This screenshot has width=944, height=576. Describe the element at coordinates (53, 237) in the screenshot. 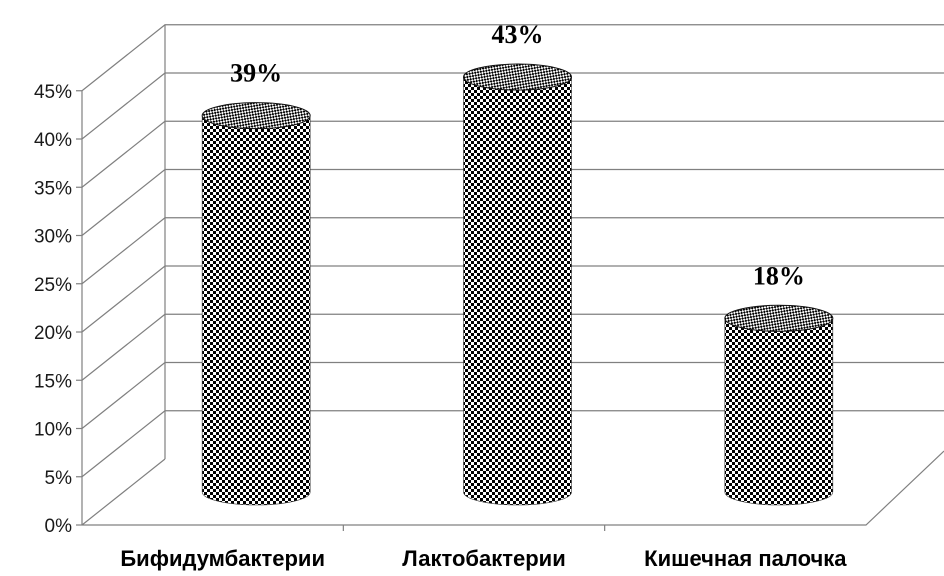

I see `y-tick-label: 30%` at that location.